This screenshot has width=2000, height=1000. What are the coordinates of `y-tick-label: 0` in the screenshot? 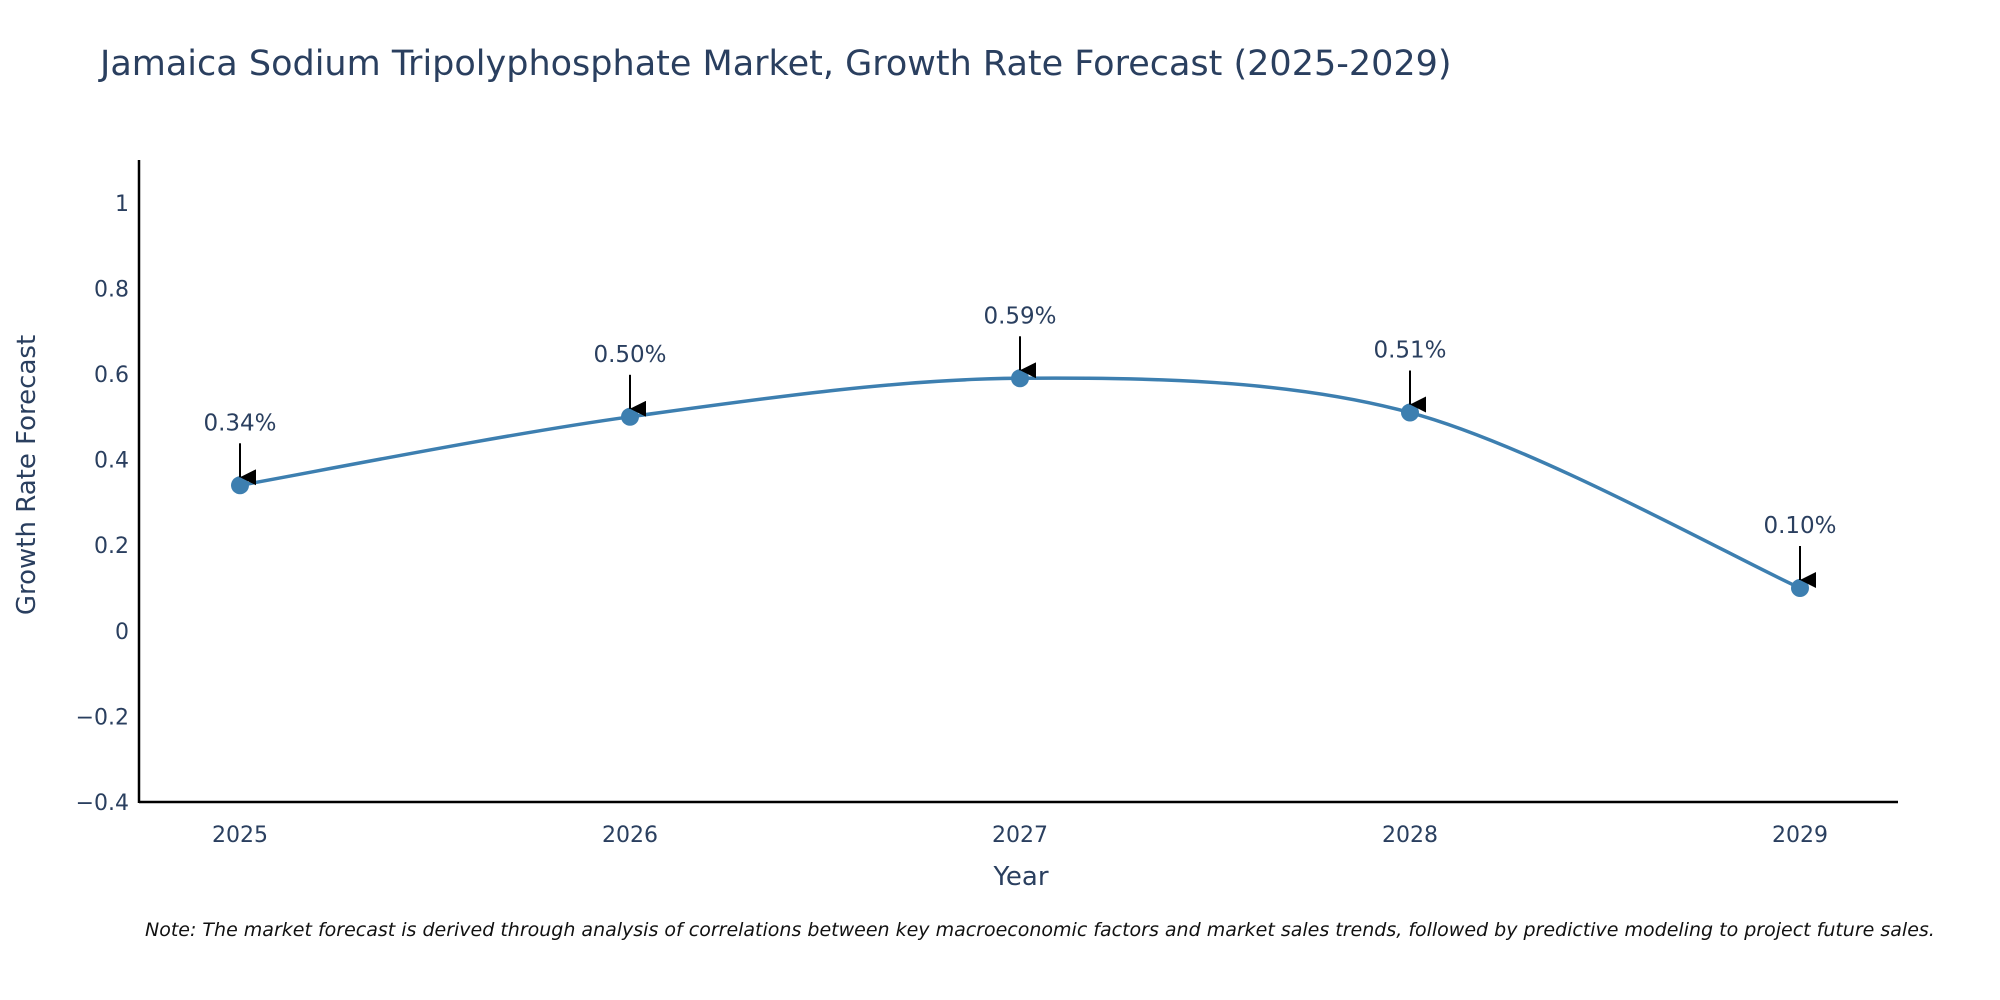 It's located at (122, 632).